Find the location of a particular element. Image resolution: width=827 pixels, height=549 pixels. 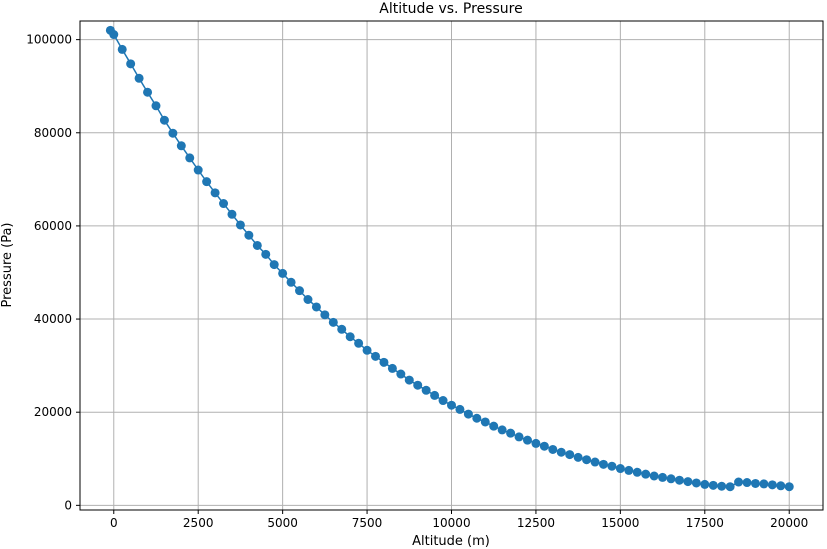

x-tick-label: 0 is located at coordinates (114, 523).